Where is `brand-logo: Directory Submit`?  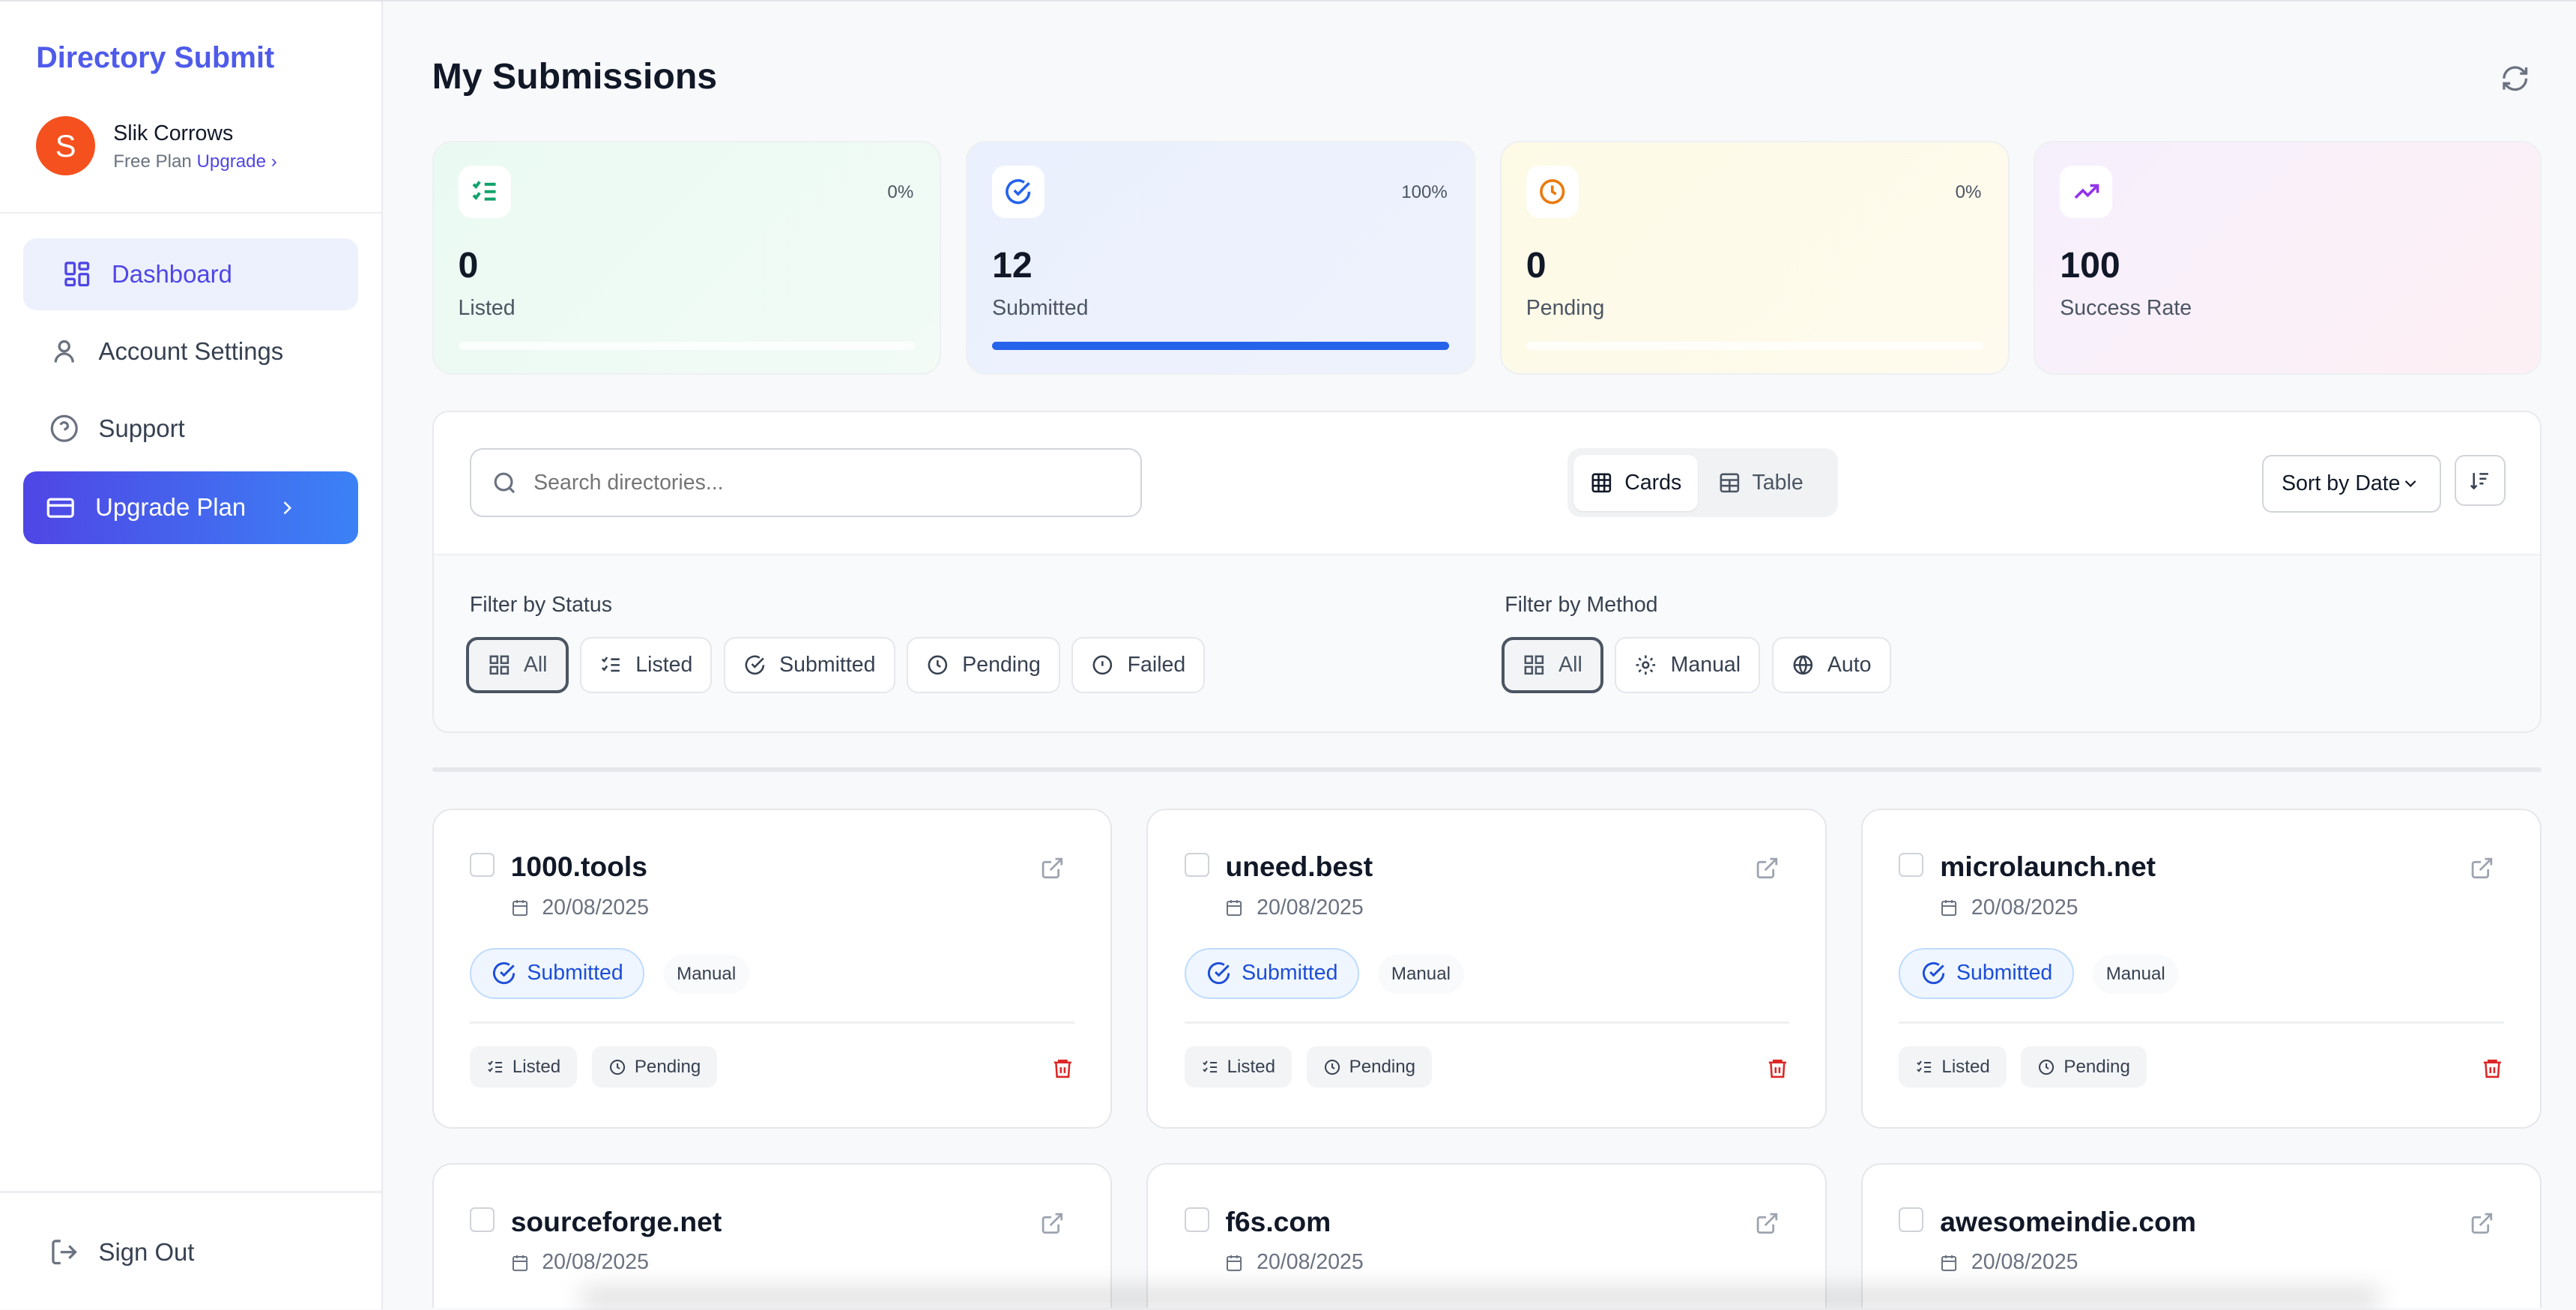 brand-logo: Directory Submit is located at coordinates (155, 57).